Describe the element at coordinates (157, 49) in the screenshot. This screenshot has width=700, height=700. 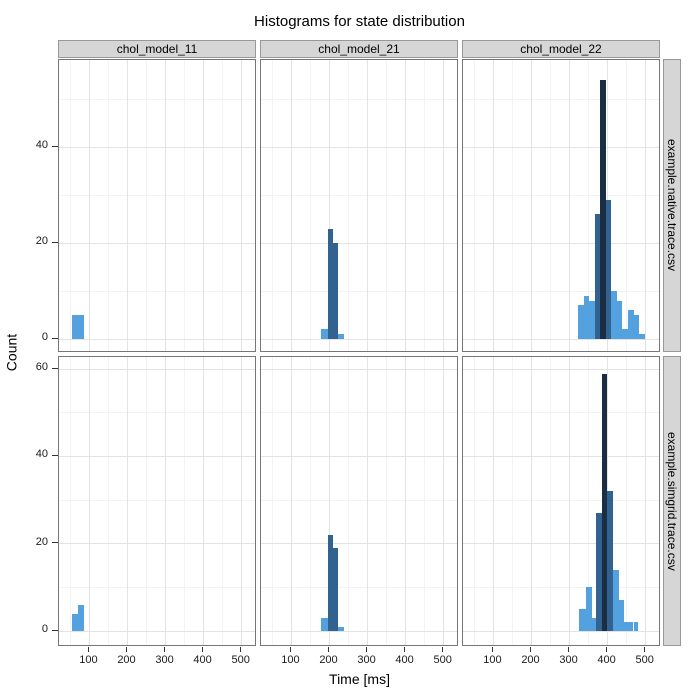
I see `facet-strip-col-chol_model_11: chol_model_11` at that location.